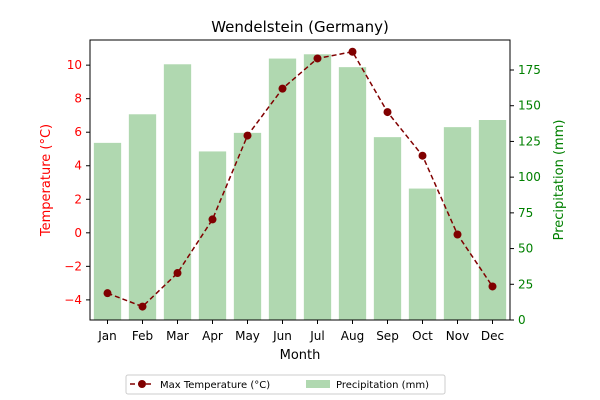  What do you see at coordinates (492, 336) in the screenshot?
I see `x-tick-label: Dec` at bounding box center [492, 336].